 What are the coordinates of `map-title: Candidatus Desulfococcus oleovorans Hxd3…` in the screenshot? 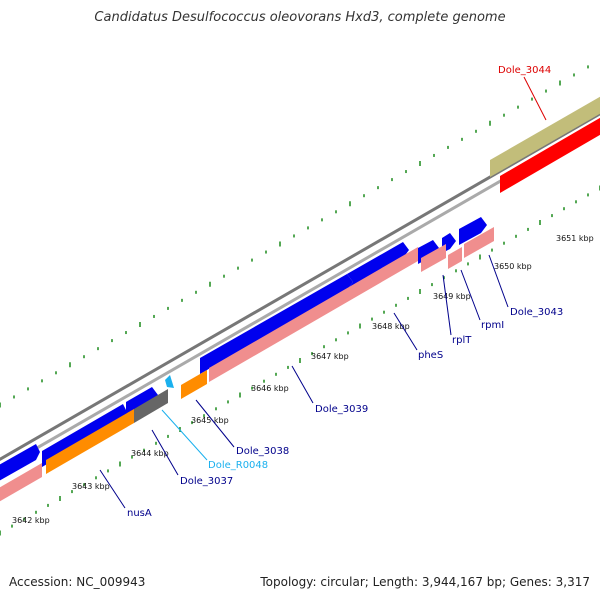 It's located at (300, 17).